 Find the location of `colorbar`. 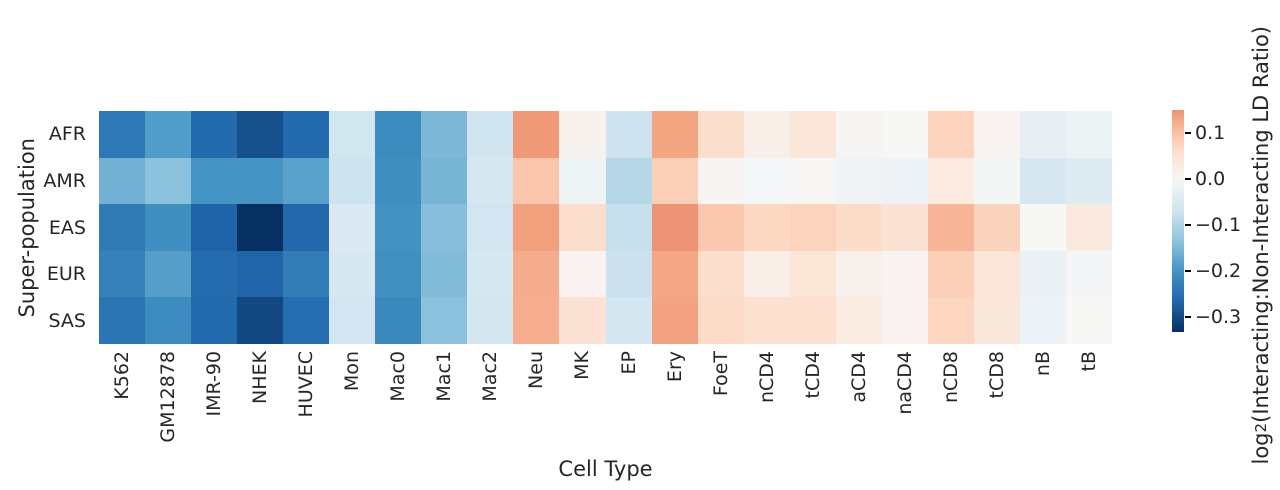

colorbar is located at coordinates (1178, 221).